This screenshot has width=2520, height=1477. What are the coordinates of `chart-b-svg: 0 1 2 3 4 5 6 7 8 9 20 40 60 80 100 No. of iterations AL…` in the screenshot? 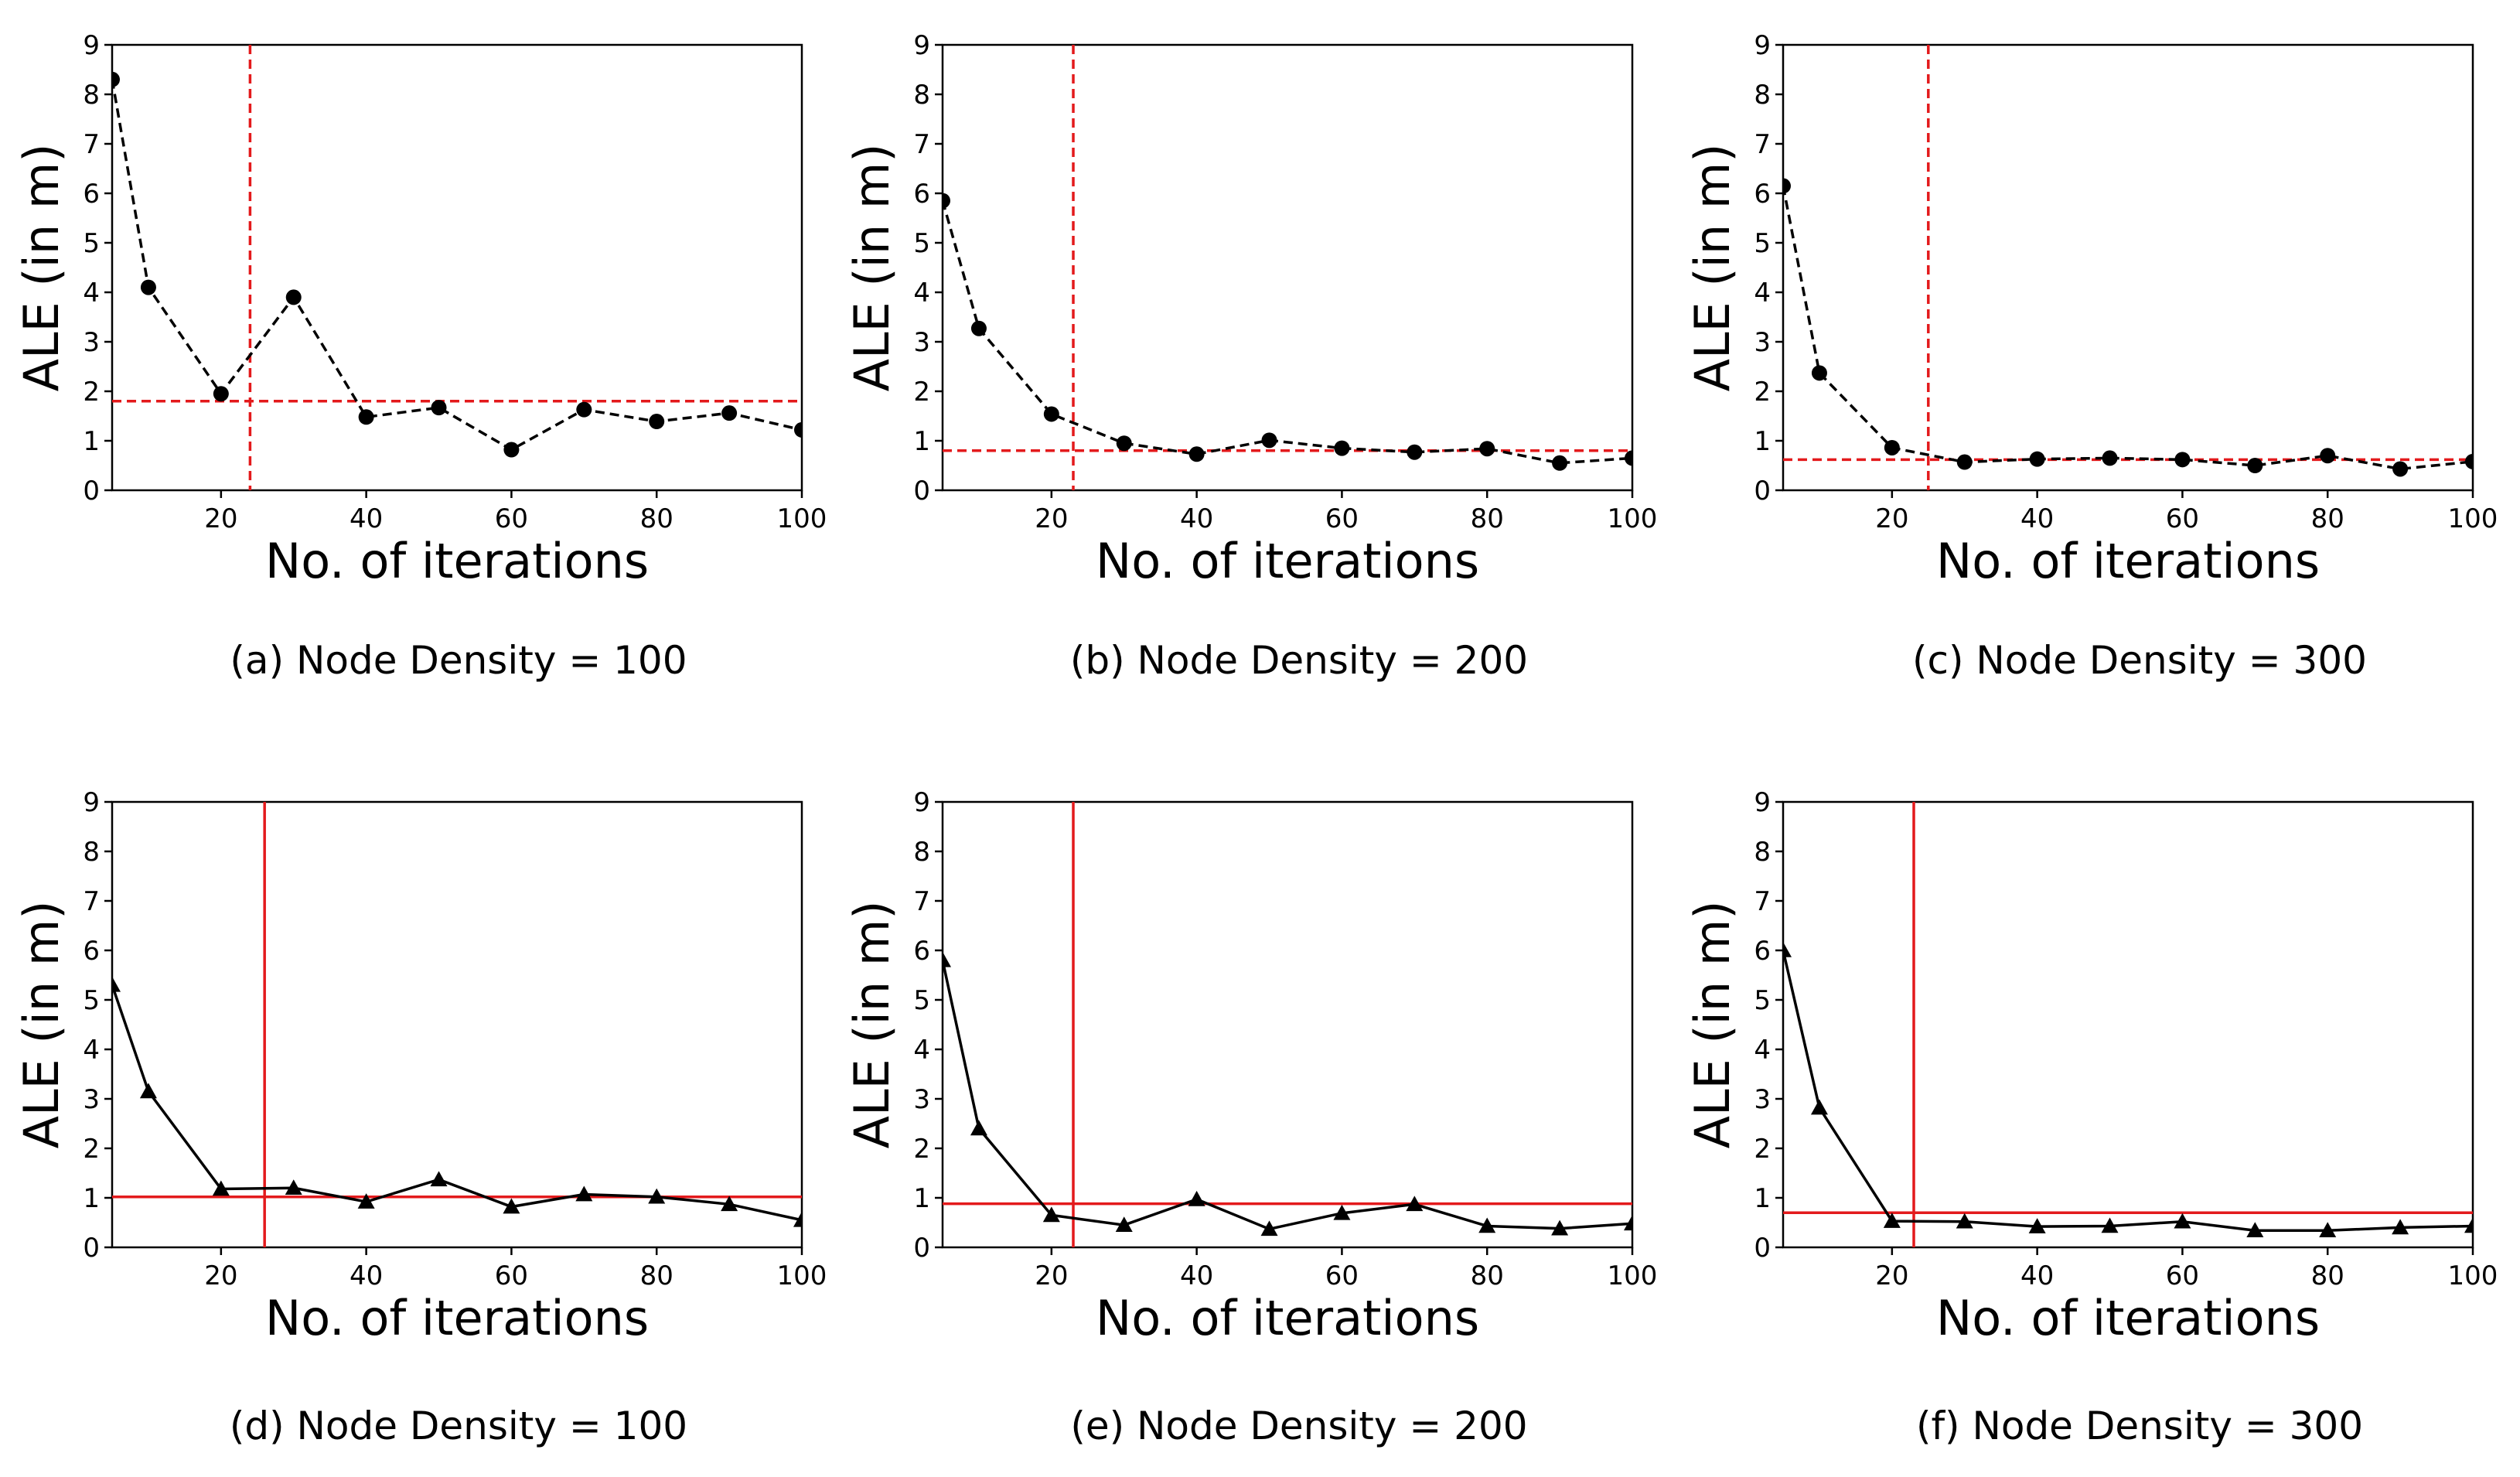 It's located at (1251, 309).